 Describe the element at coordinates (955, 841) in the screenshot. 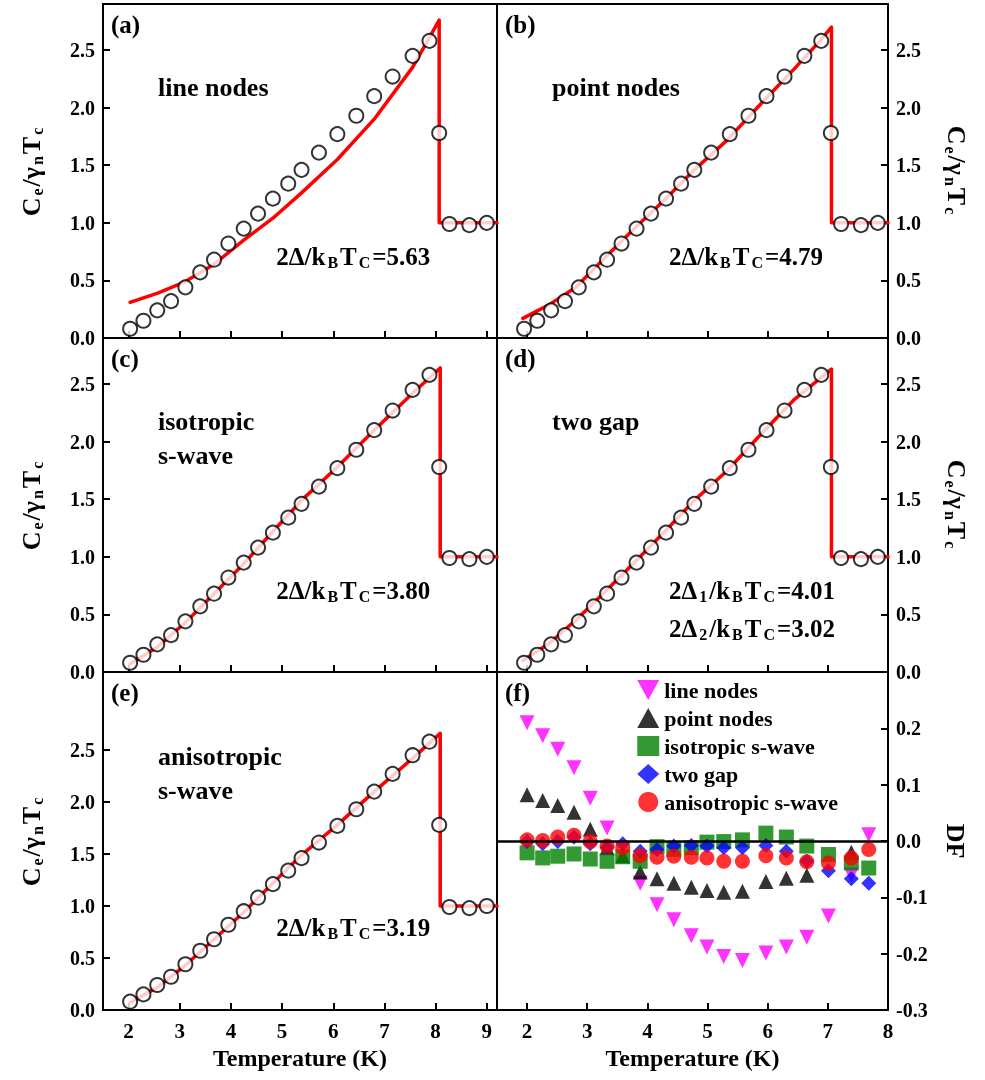

I see `y-axis-title: DF` at that location.